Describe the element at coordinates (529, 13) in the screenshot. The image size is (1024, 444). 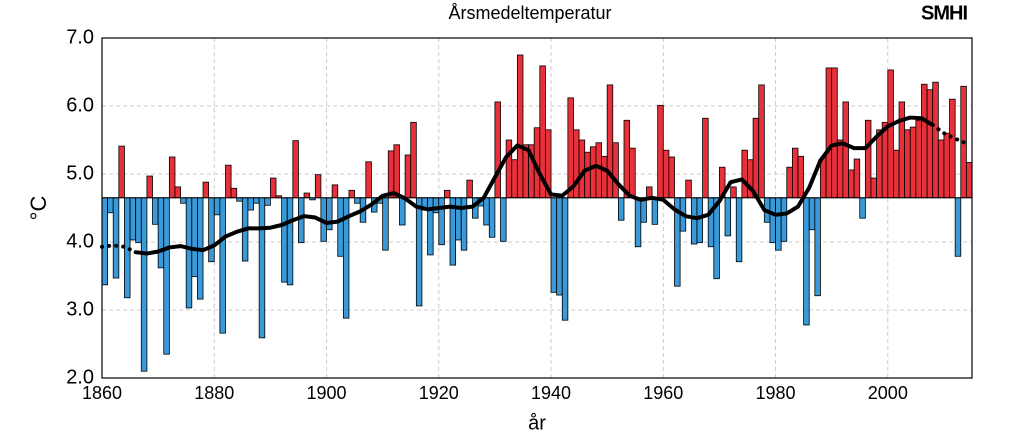
I see `chart-title: Årsmedeltemperatur` at that location.